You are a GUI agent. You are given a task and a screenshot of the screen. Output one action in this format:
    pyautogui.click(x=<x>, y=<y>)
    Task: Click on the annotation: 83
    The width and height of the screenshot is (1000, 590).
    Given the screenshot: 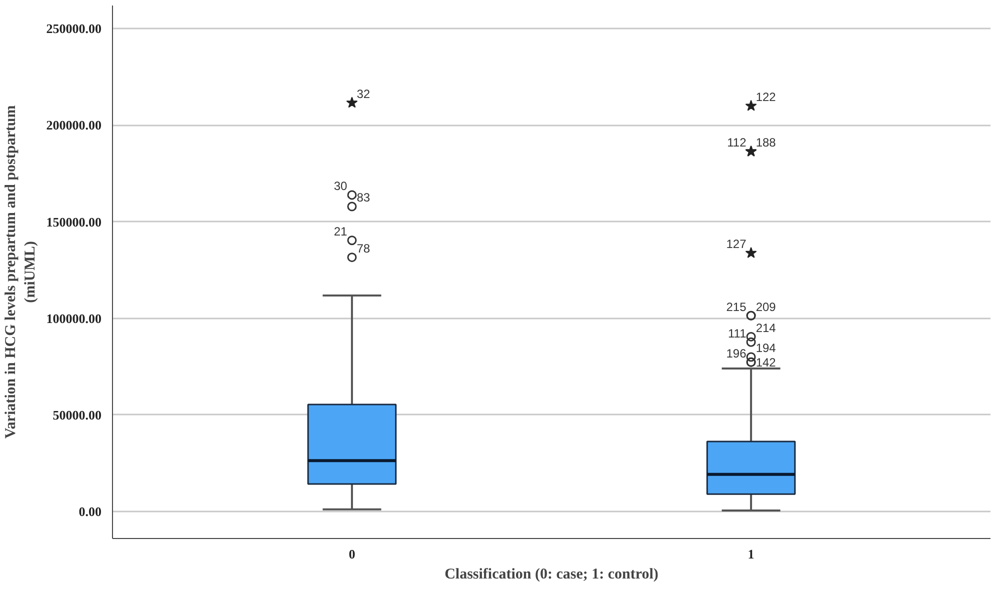 What is the action you would take?
    pyautogui.click(x=363, y=197)
    